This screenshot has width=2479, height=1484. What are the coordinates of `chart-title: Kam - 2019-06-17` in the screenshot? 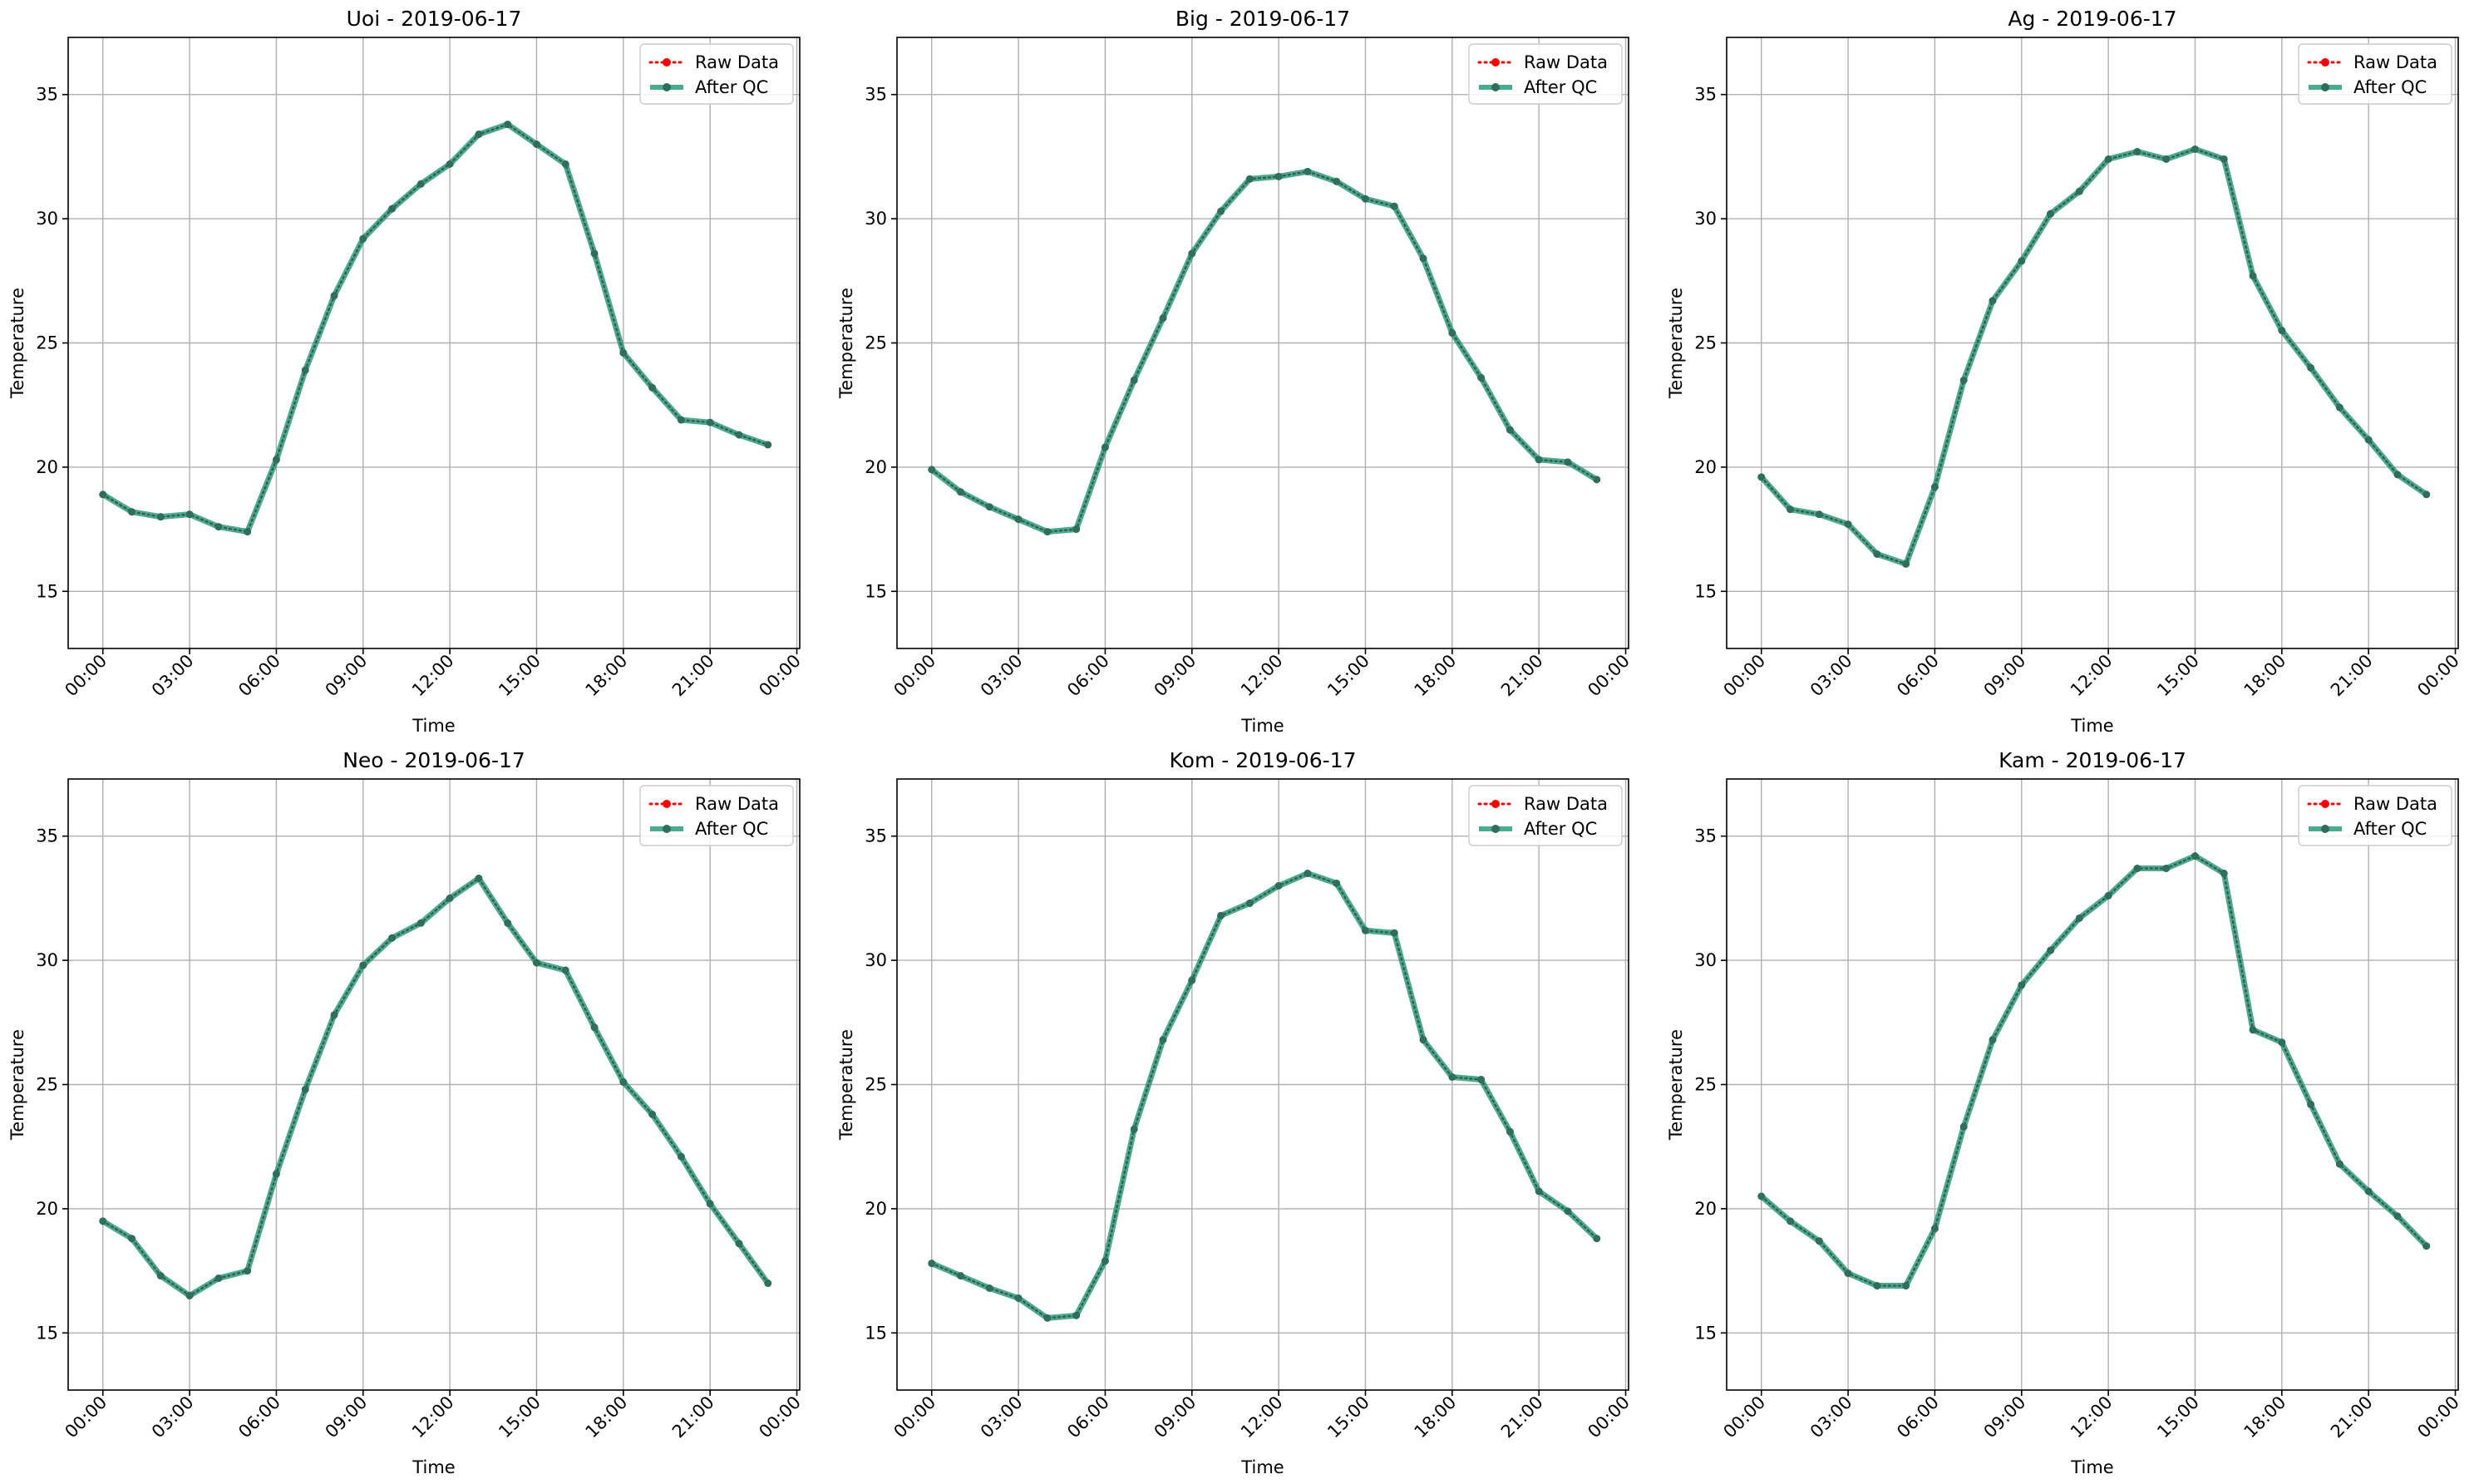 It's located at (2092, 760).